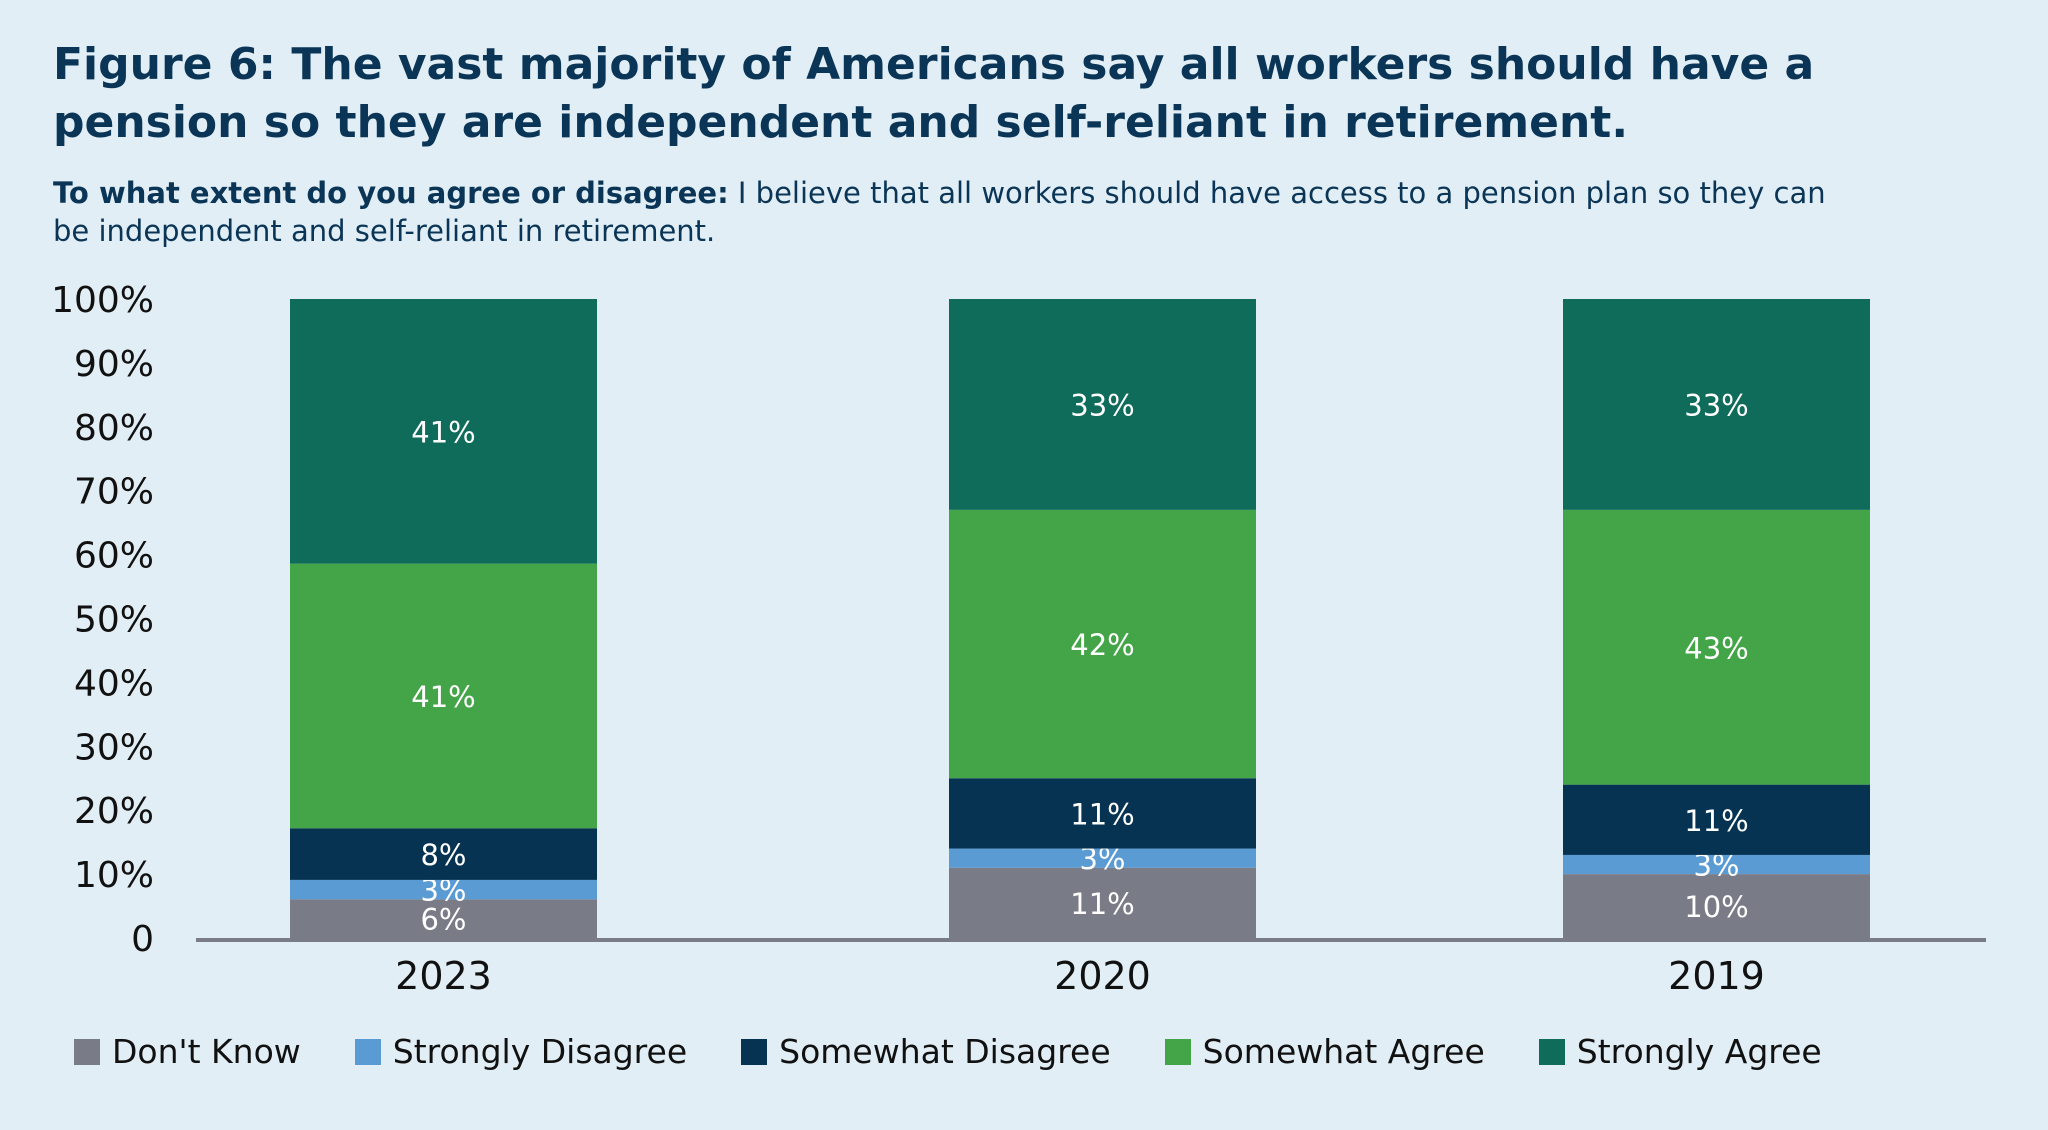 The image size is (2048, 1130). Describe the element at coordinates (165, 64) in the screenshot. I see `figure-label: Figure 6:` at that location.